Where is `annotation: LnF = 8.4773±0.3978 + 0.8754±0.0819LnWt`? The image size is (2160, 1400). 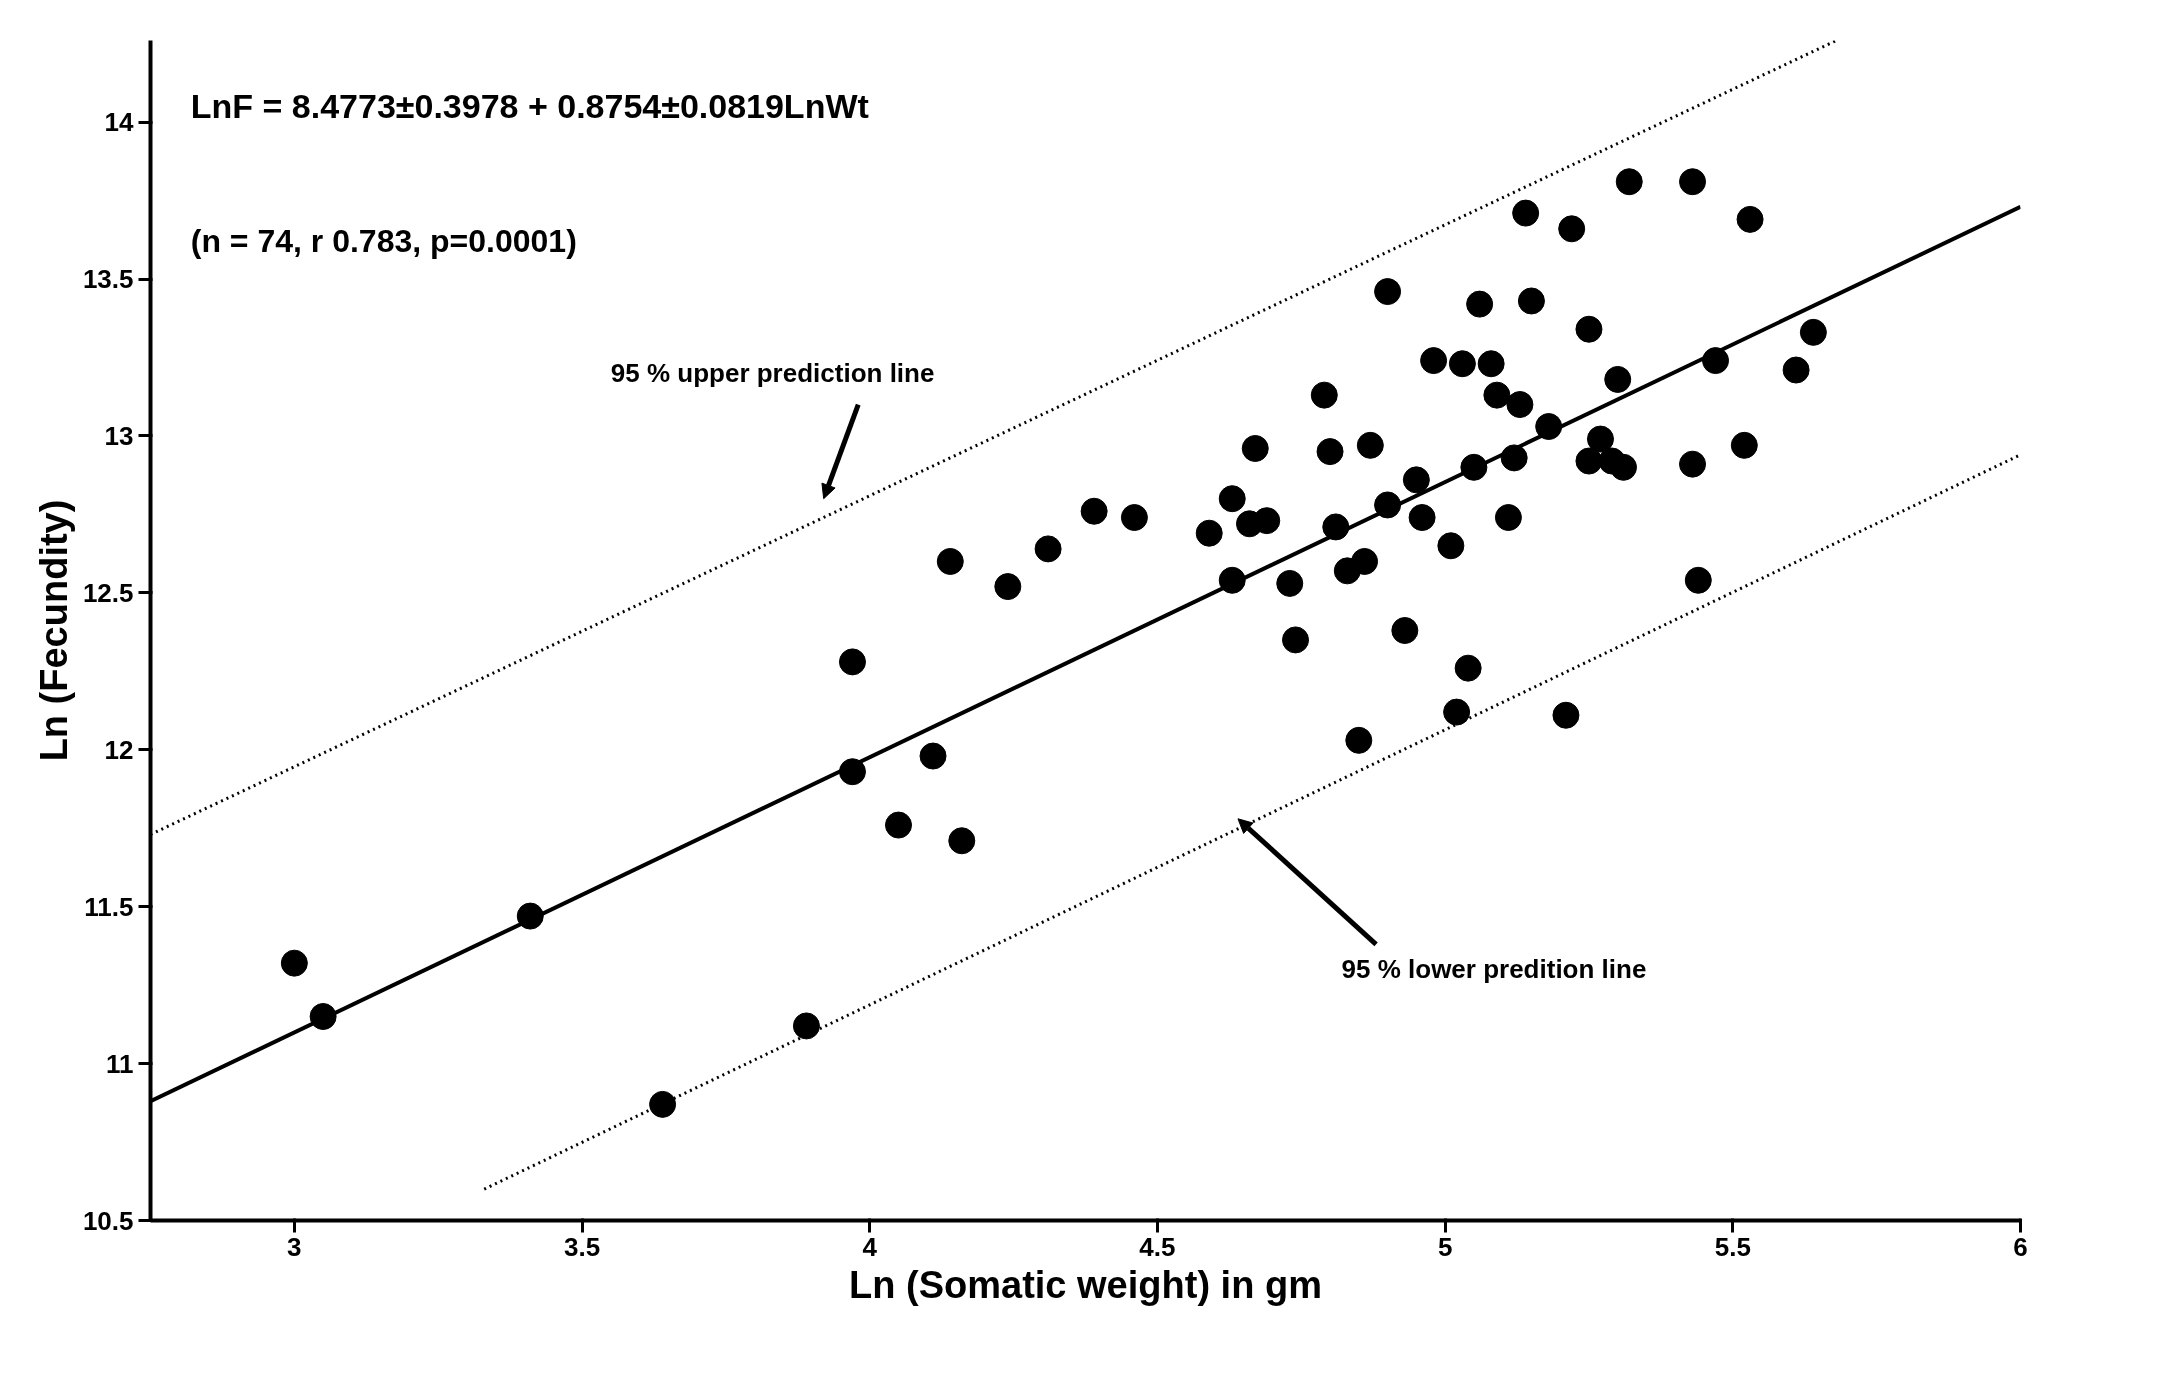
annotation: LnF = 8.4773±0.3978 + 0.8754±0.0819LnWt is located at coordinates (529, 106).